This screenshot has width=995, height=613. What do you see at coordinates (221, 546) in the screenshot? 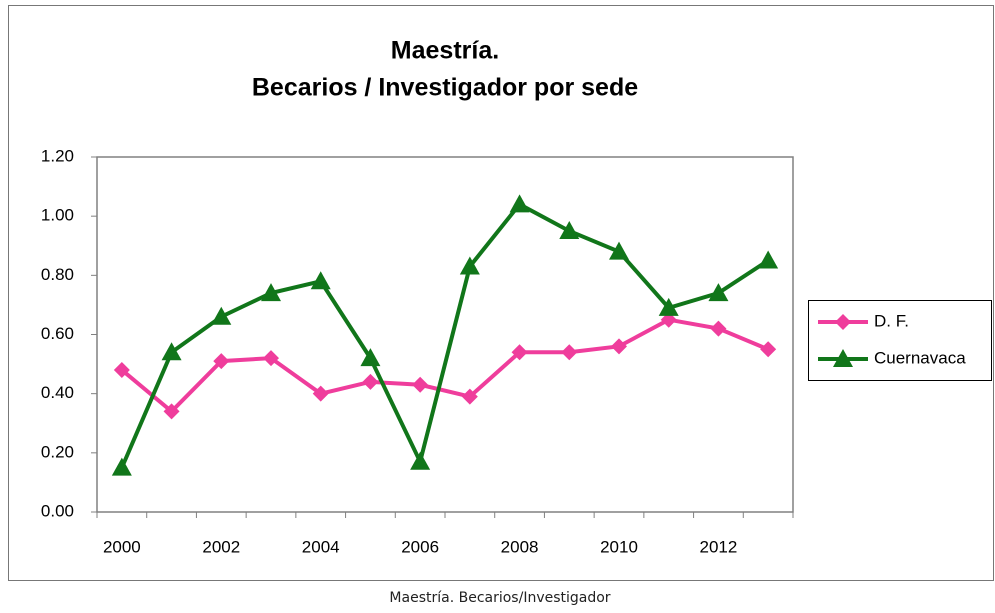
I see `x-tick-label: 2002` at bounding box center [221, 546].